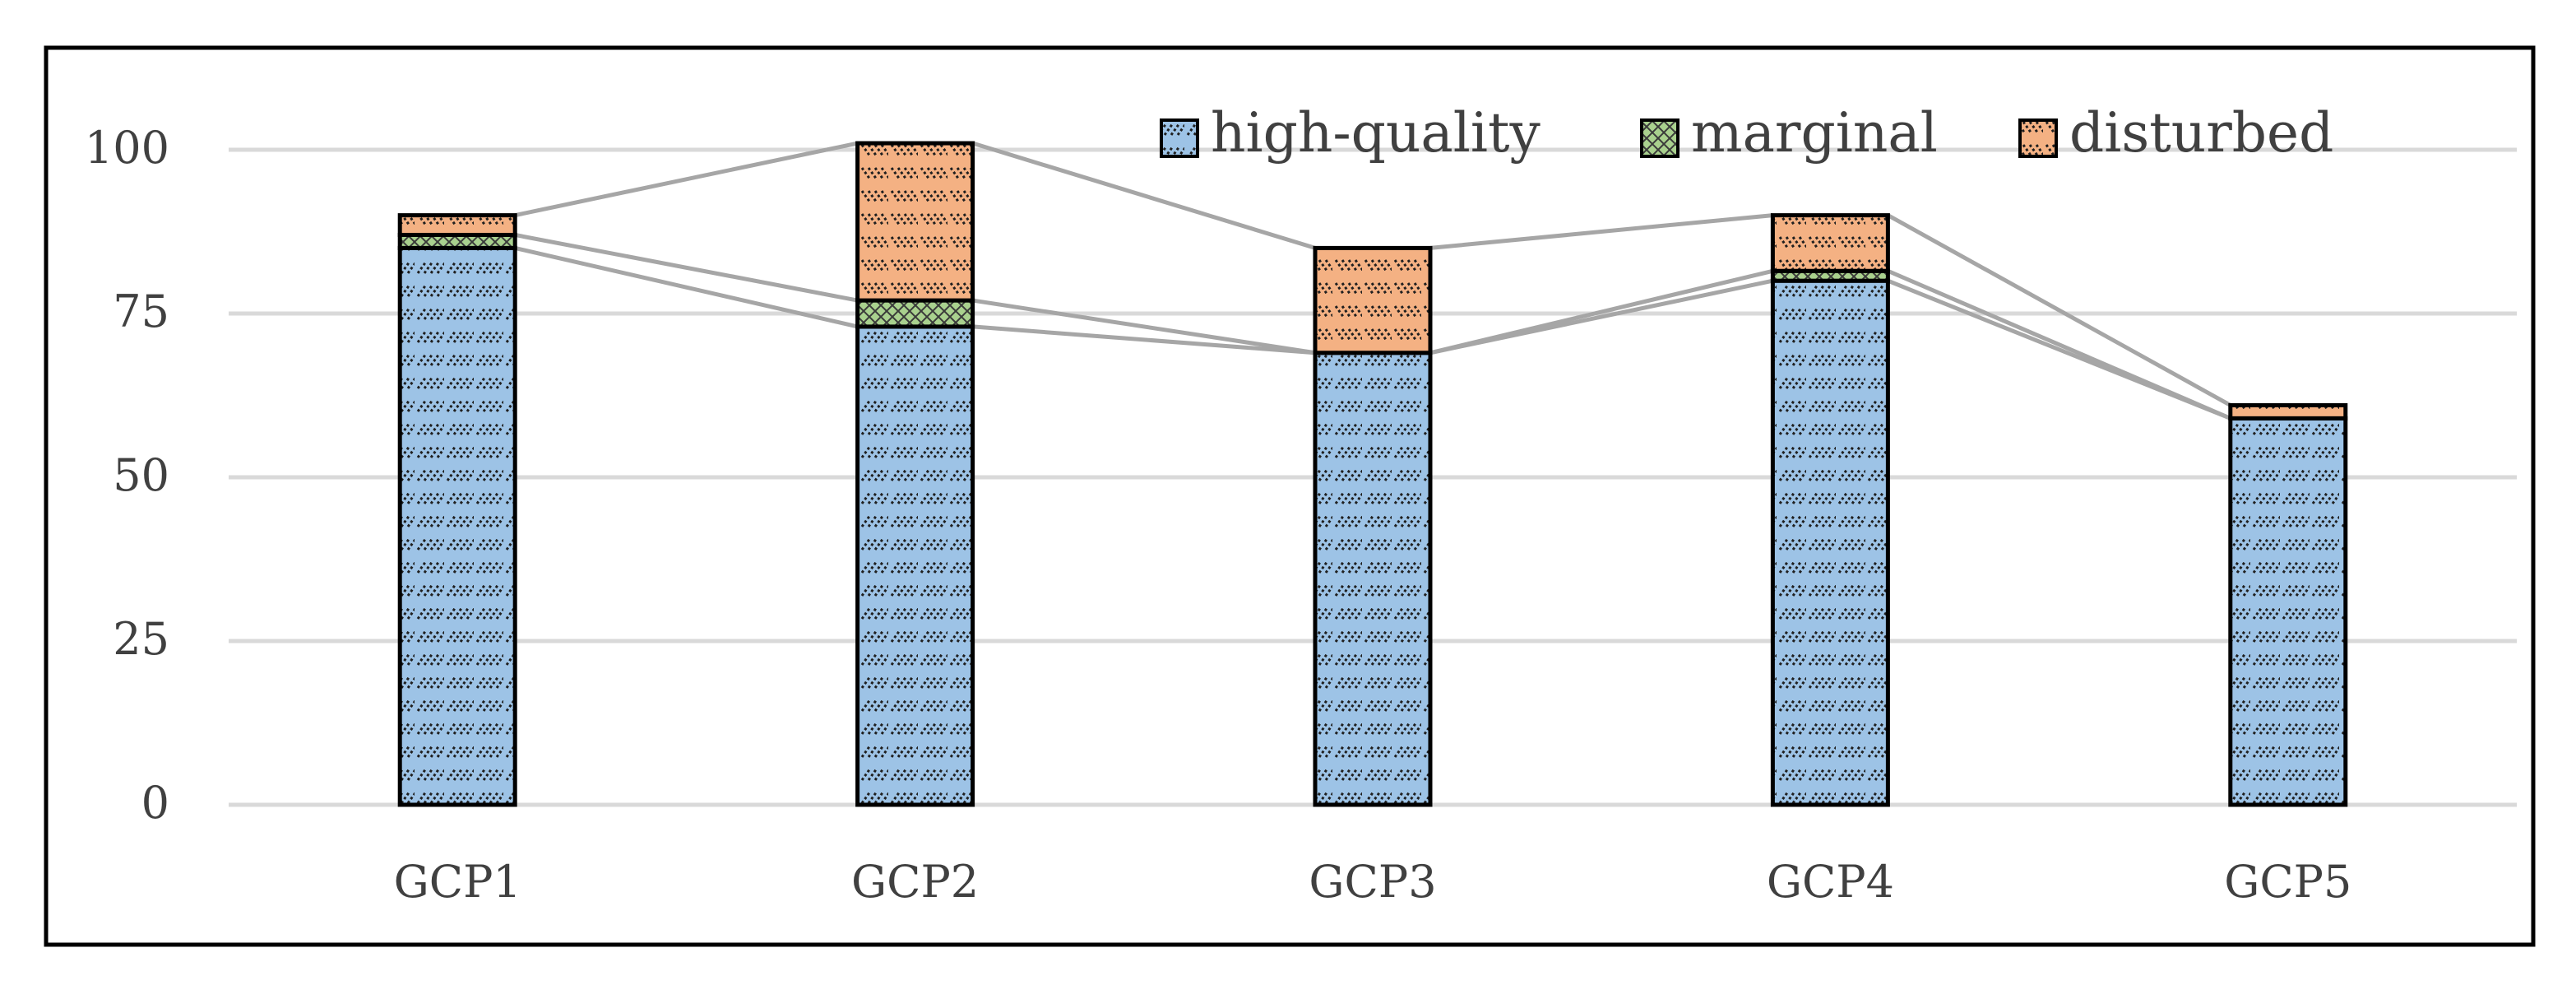 The image size is (2576, 985). What do you see at coordinates (155, 803) in the screenshot?
I see `y-tick-label: 0` at bounding box center [155, 803].